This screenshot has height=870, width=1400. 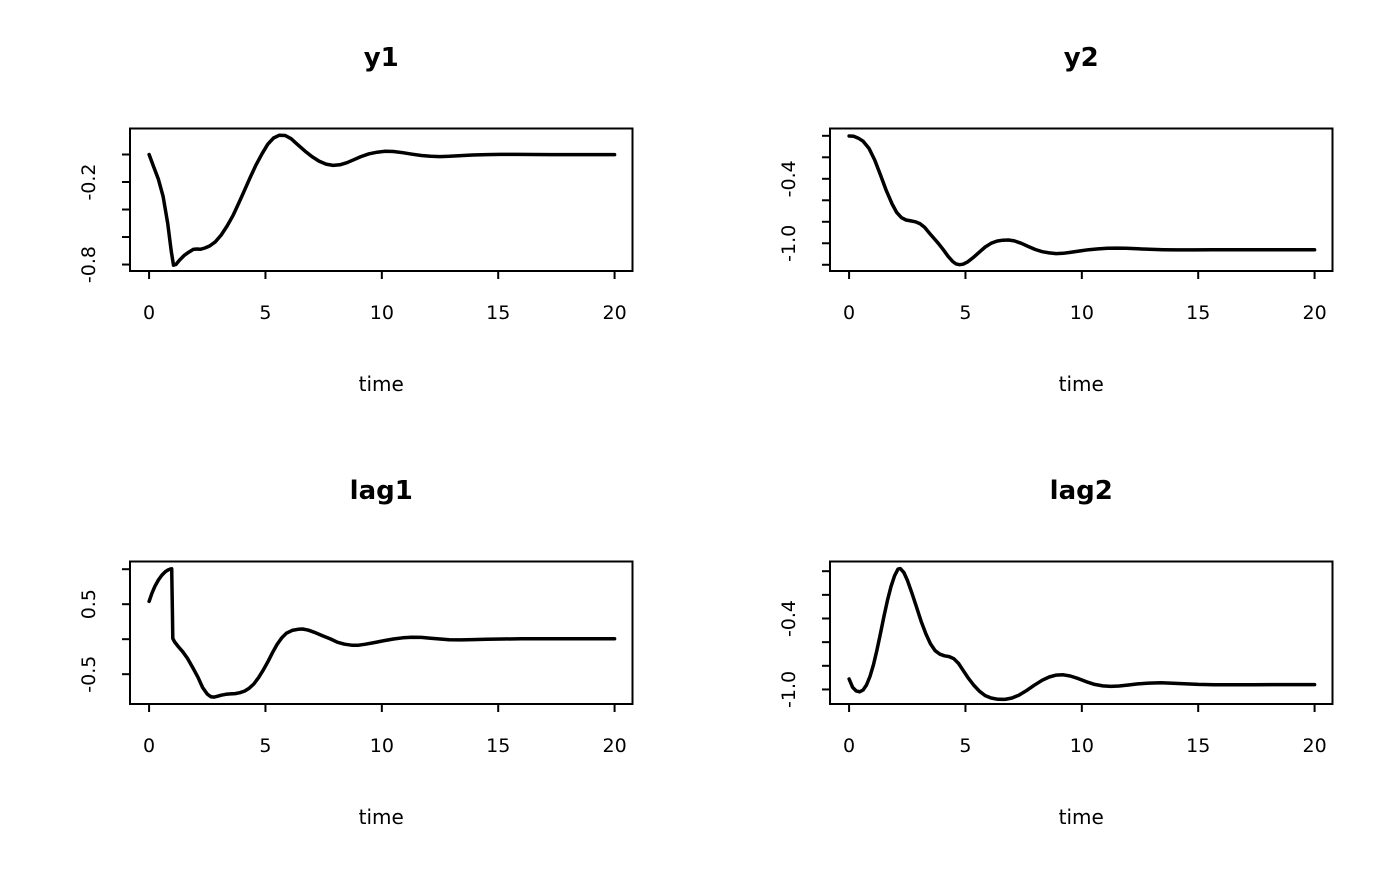 I want to click on plot-title: lag2, so click(x=1081, y=491).